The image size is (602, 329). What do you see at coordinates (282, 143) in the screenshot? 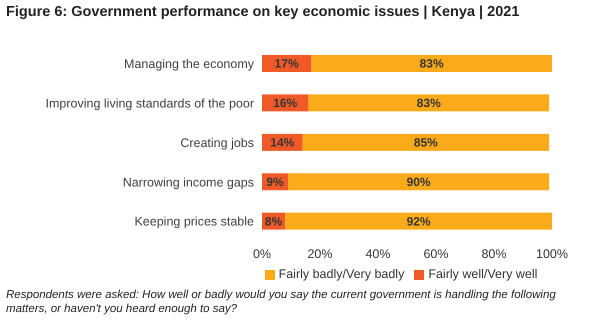
I see `data-label: 14%` at bounding box center [282, 143].